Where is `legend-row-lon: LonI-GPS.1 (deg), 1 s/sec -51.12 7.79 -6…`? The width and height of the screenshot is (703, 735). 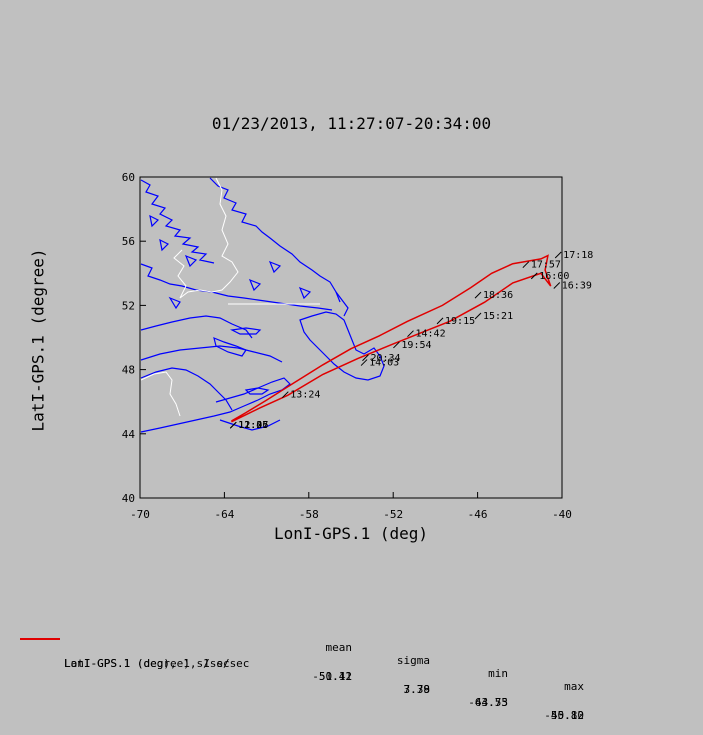
legend-row-lon: LonI-GPS.1 (deg), 1 s/sec -51.12 7.79 -6… is located at coordinates (351, 683).